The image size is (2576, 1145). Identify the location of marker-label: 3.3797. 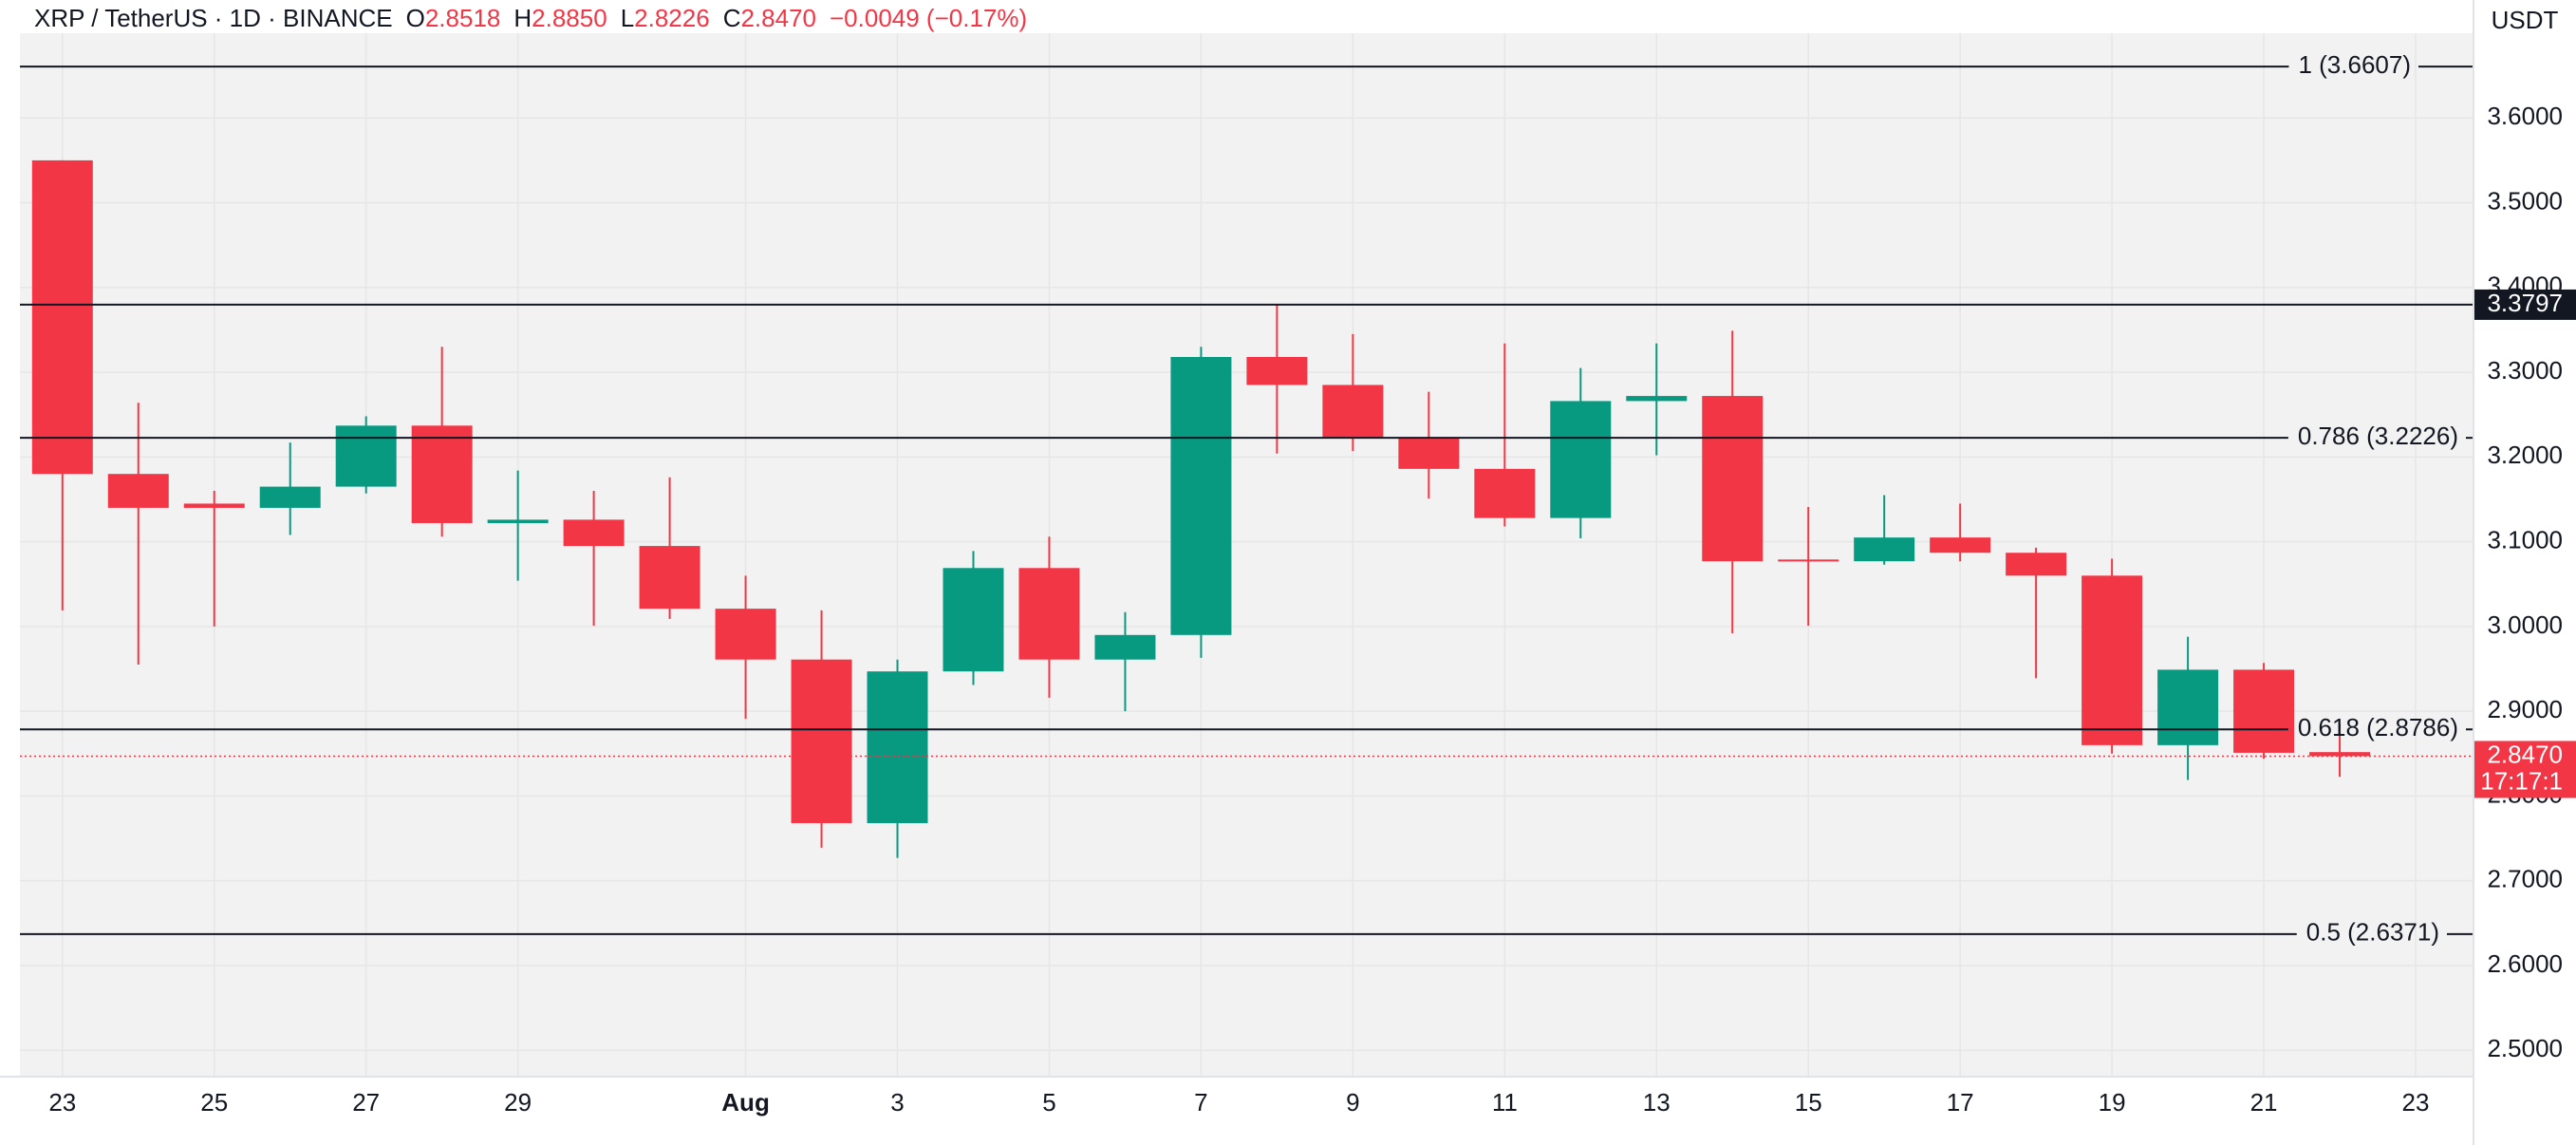
(2525, 303).